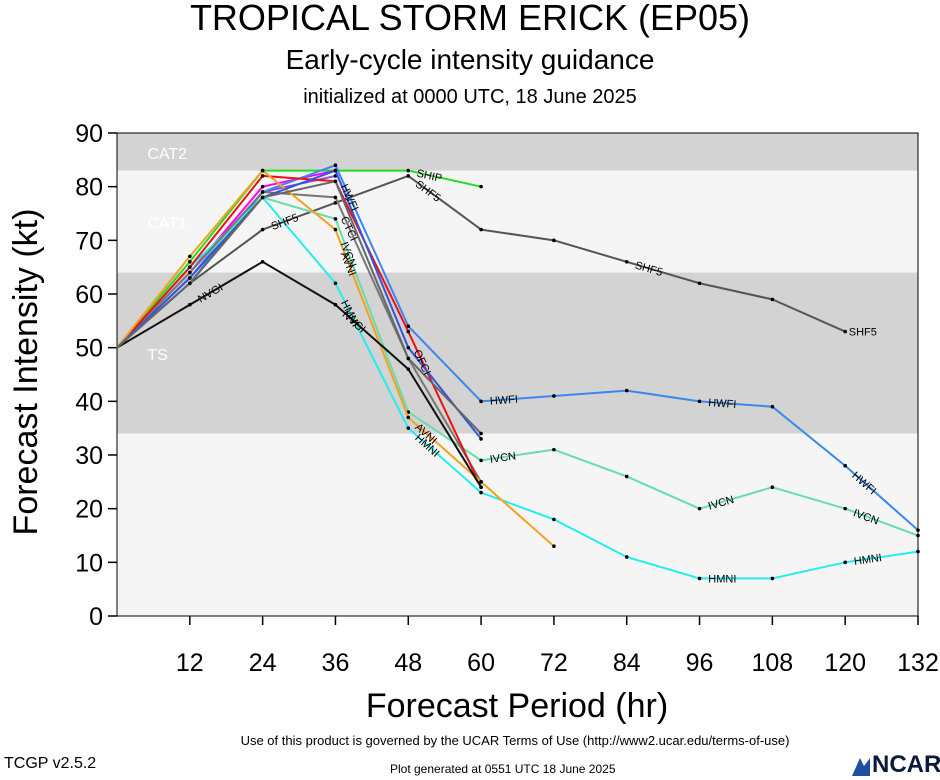 The width and height of the screenshot is (940, 780). What do you see at coordinates (89, 241) in the screenshot?
I see `y-tick-label: 70` at bounding box center [89, 241].